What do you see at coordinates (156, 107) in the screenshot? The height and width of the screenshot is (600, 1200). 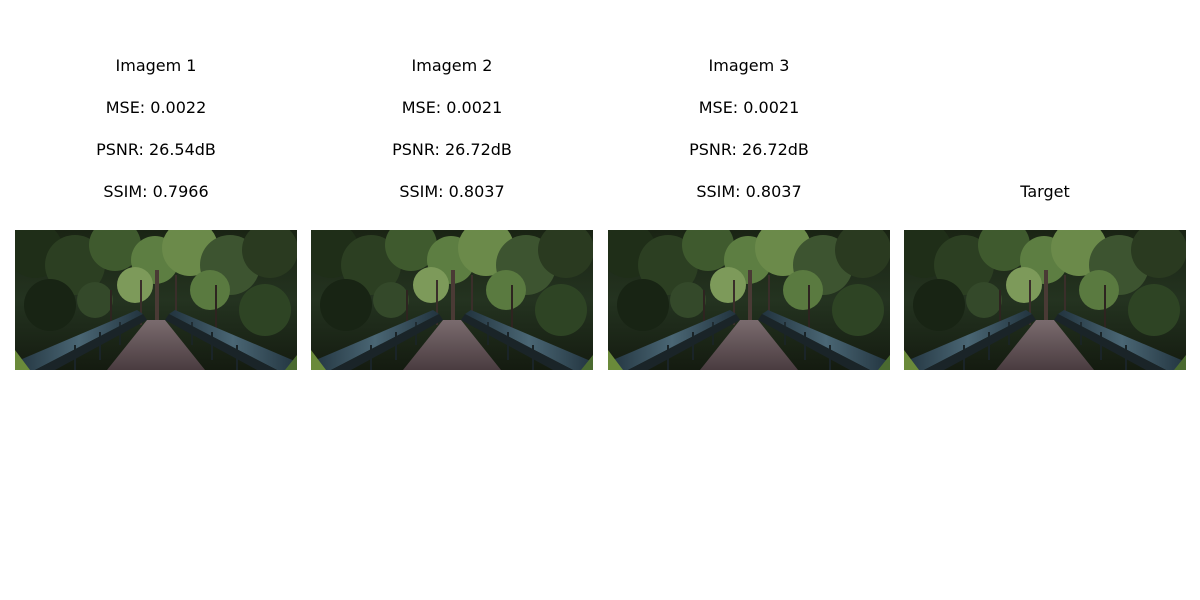 I see `mse-line: MSE: 0.0022` at bounding box center [156, 107].